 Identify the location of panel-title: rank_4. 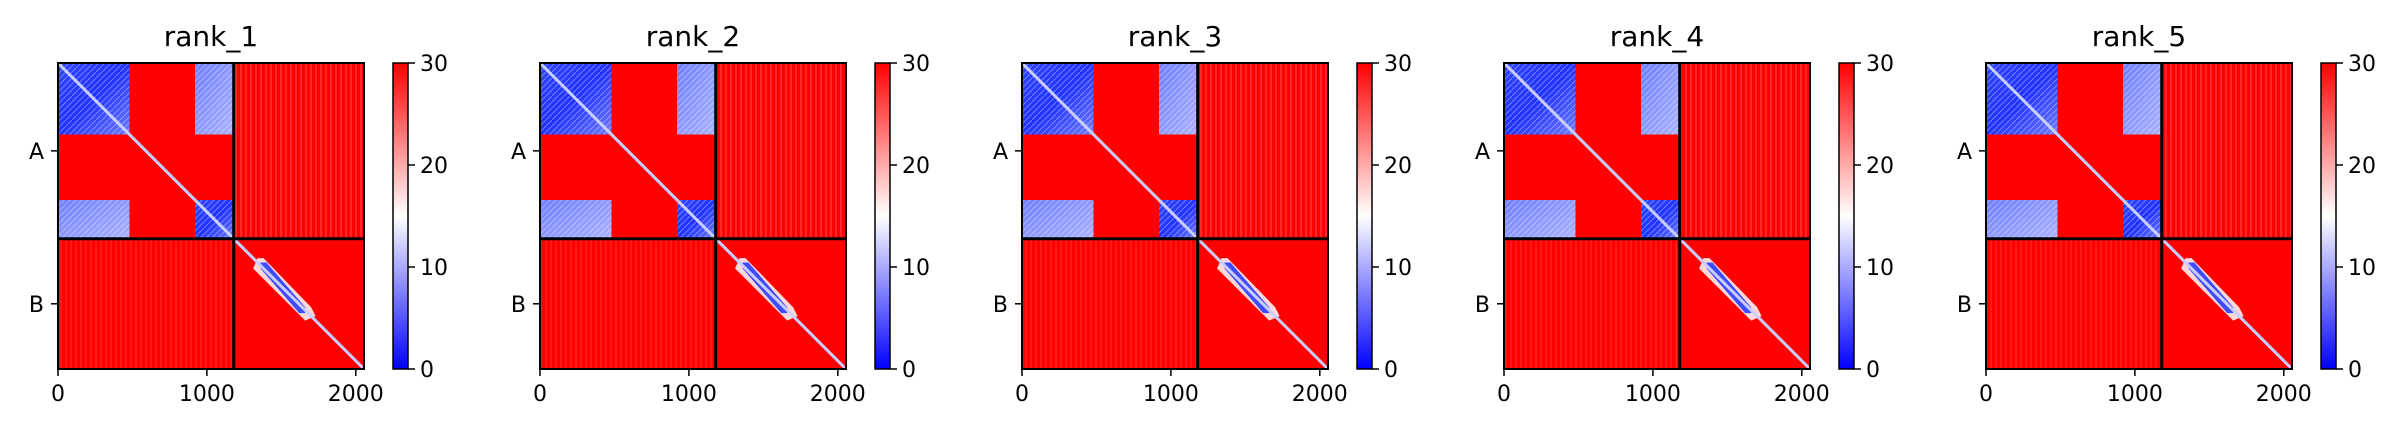
(1657, 36).